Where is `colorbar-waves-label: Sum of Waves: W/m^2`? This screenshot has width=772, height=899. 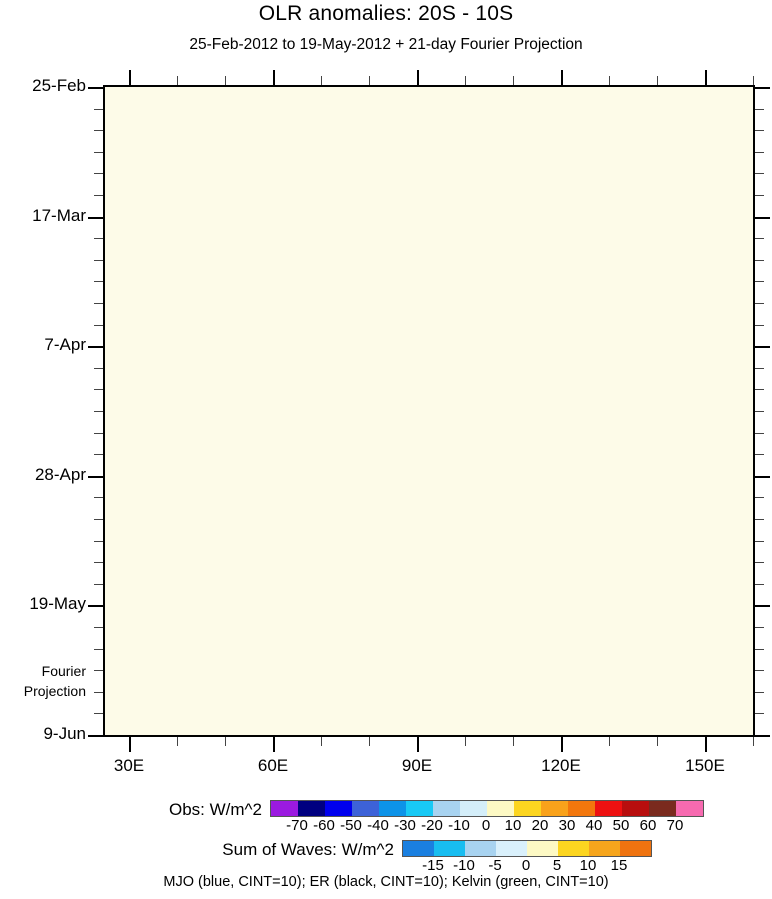
colorbar-waves-label: Sum of Waves: W/m^2 is located at coordinates (308, 849).